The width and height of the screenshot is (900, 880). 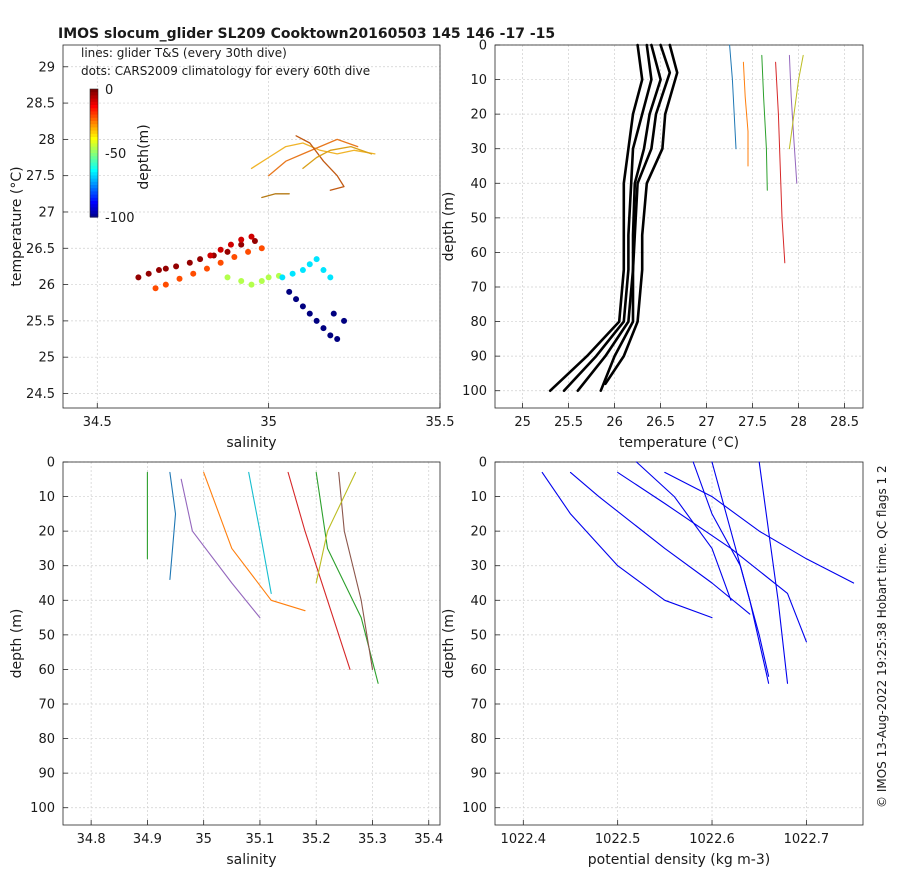 What do you see at coordinates (679, 443) in the screenshot?
I see `temp-x-axis-label: temperature (°C)` at bounding box center [679, 443].